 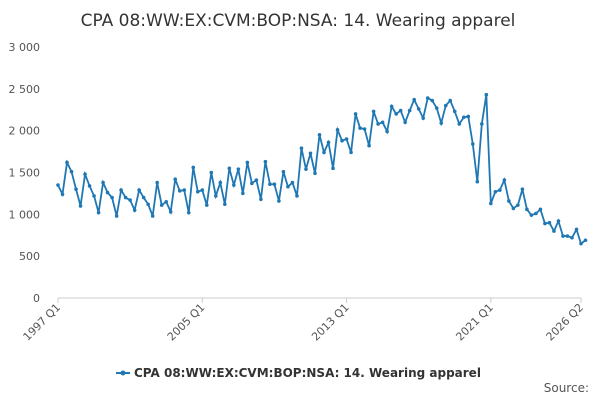 What do you see at coordinates (186, 322) in the screenshot?
I see `x-tick-label: 2005 Q1` at bounding box center [186, 322].